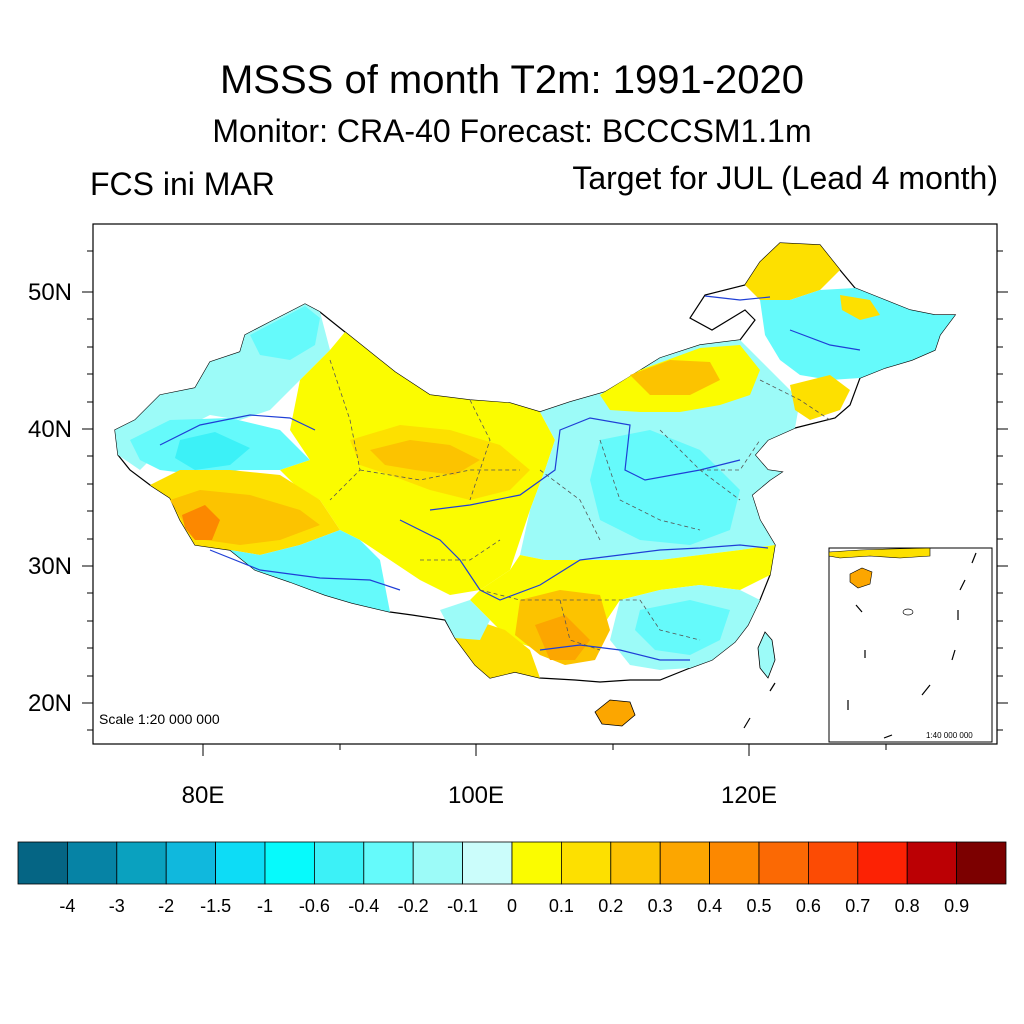 This screenshot has width=1024, height=1024. What do you see at coordinates (285, 333) in the screenshot?
I see `contour-cyan-altai` at bounding box center [285, 333].